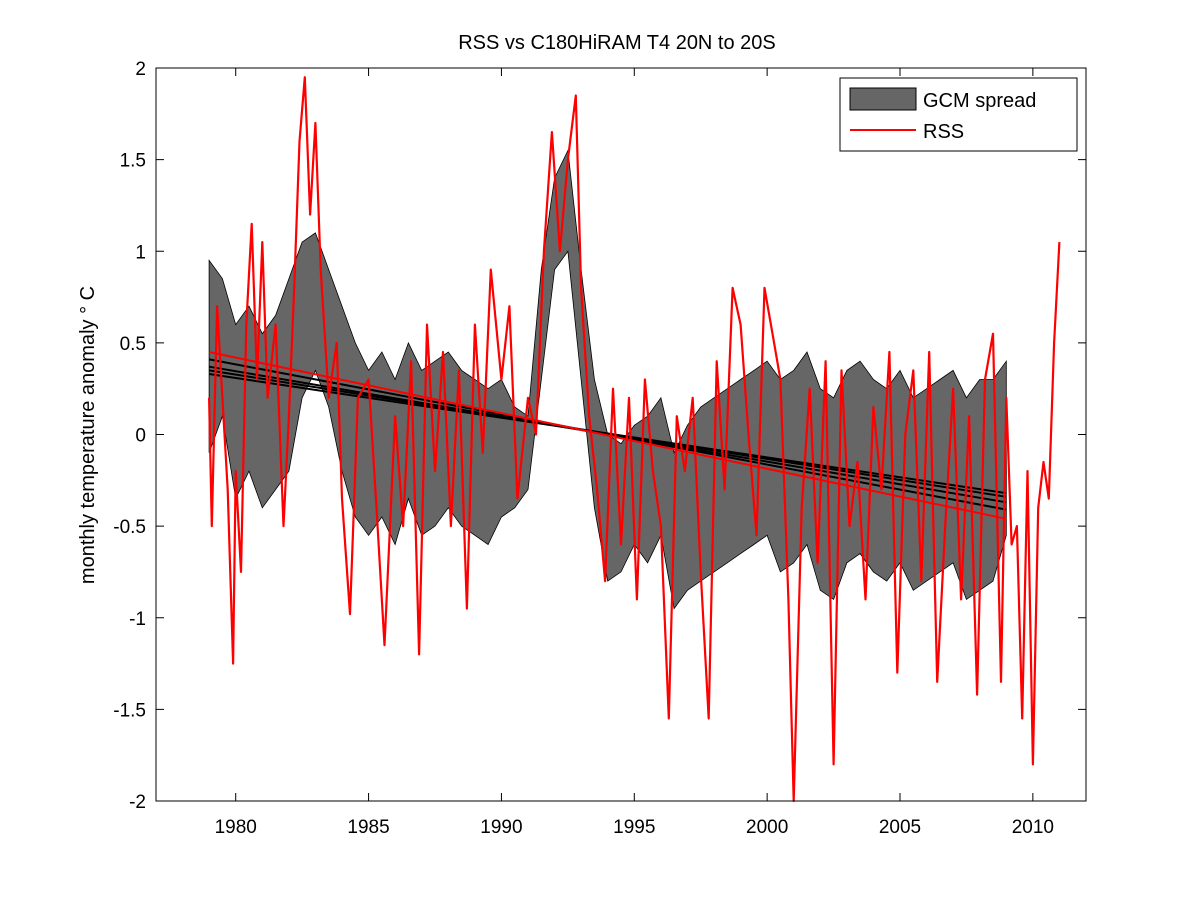 This screenshot has width=1200, height=900. What do you see at coordinates (501, 827) in the screenshot?
I see `x-tick-label-1990: 1990` at bounding box center [501, 827].